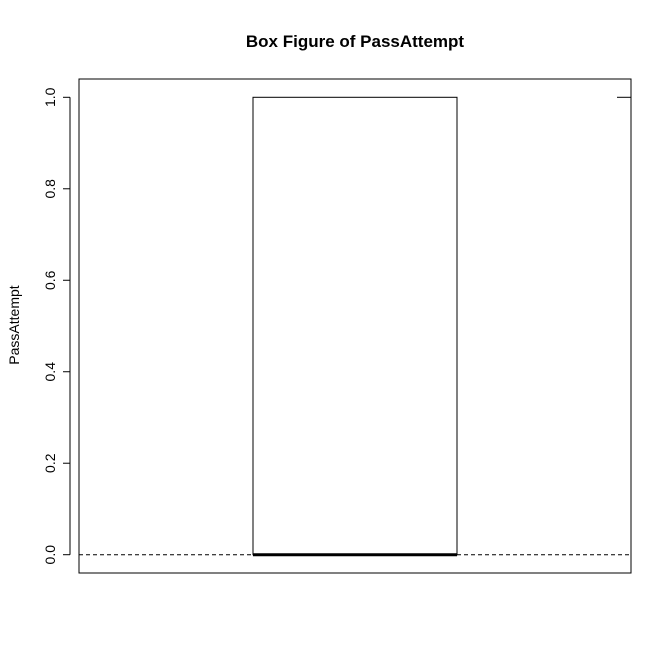 The height and width of the screenshot is (671, 672). I want to click on y-axis: 0.0 0.2 0.4 0.6 0.8 1.0, so click(56, 326).